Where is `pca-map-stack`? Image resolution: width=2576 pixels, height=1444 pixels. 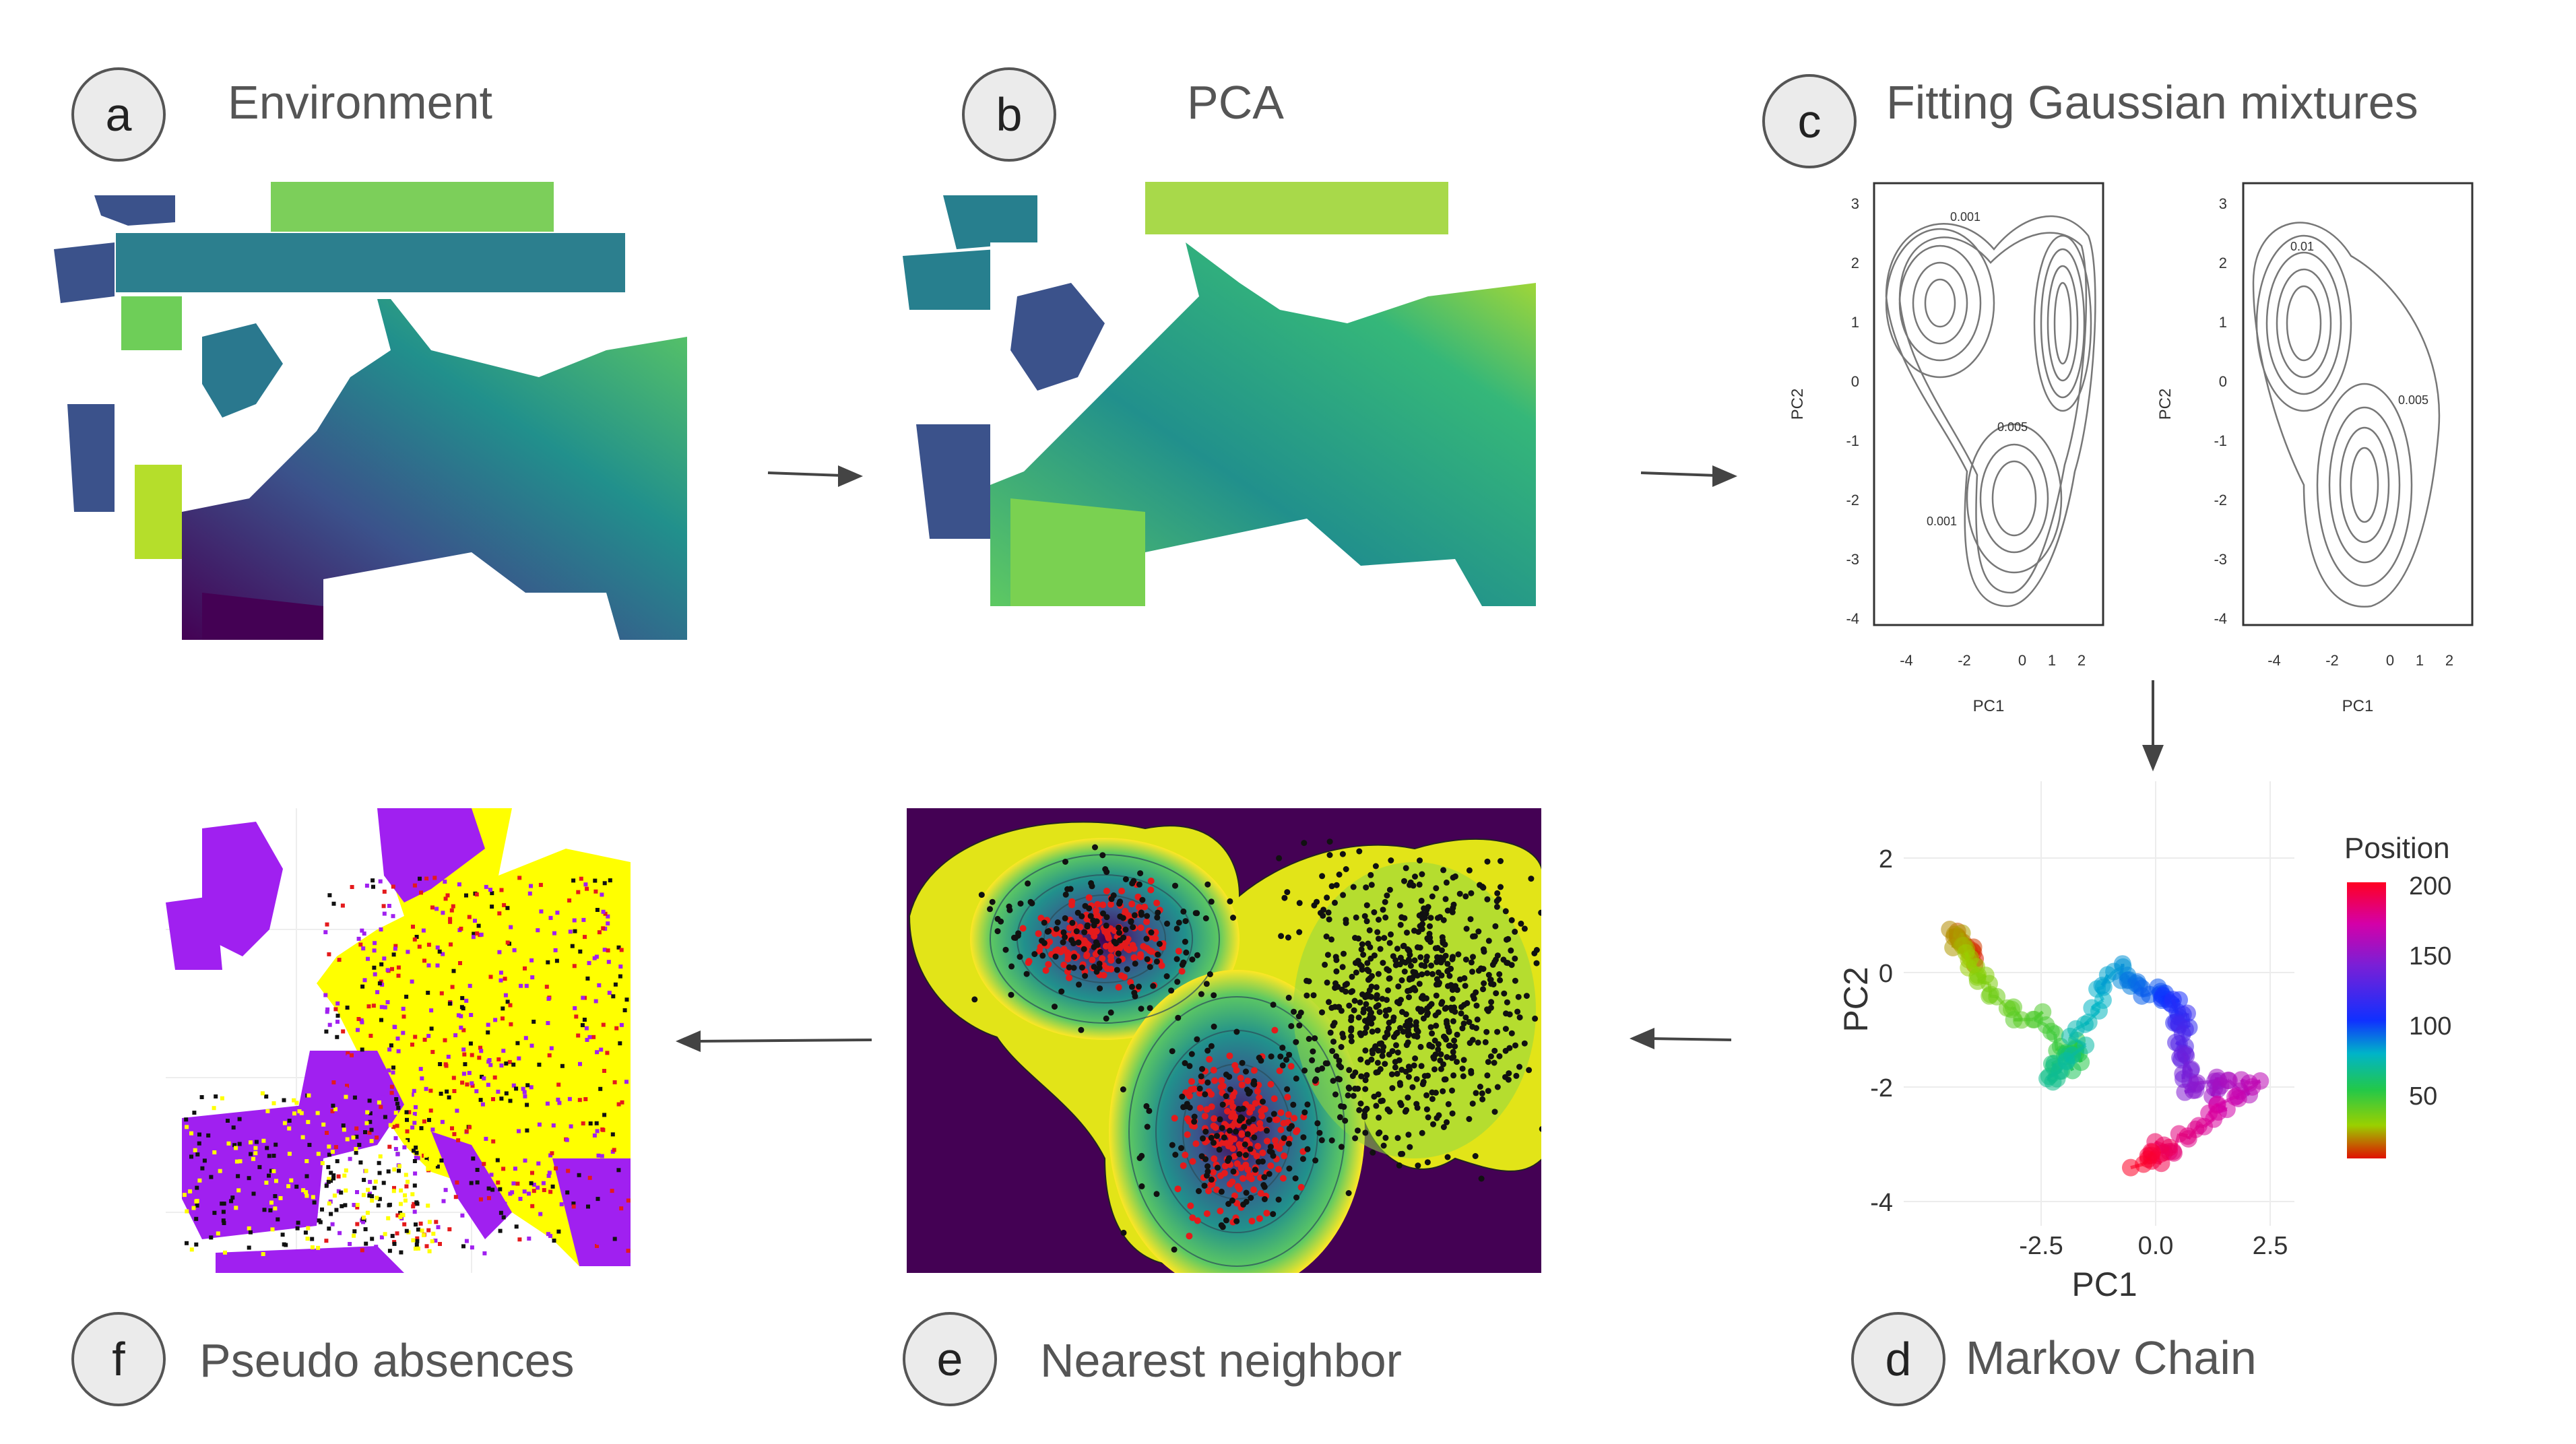 pca-map-stack is located at coordinates (1220, 394).